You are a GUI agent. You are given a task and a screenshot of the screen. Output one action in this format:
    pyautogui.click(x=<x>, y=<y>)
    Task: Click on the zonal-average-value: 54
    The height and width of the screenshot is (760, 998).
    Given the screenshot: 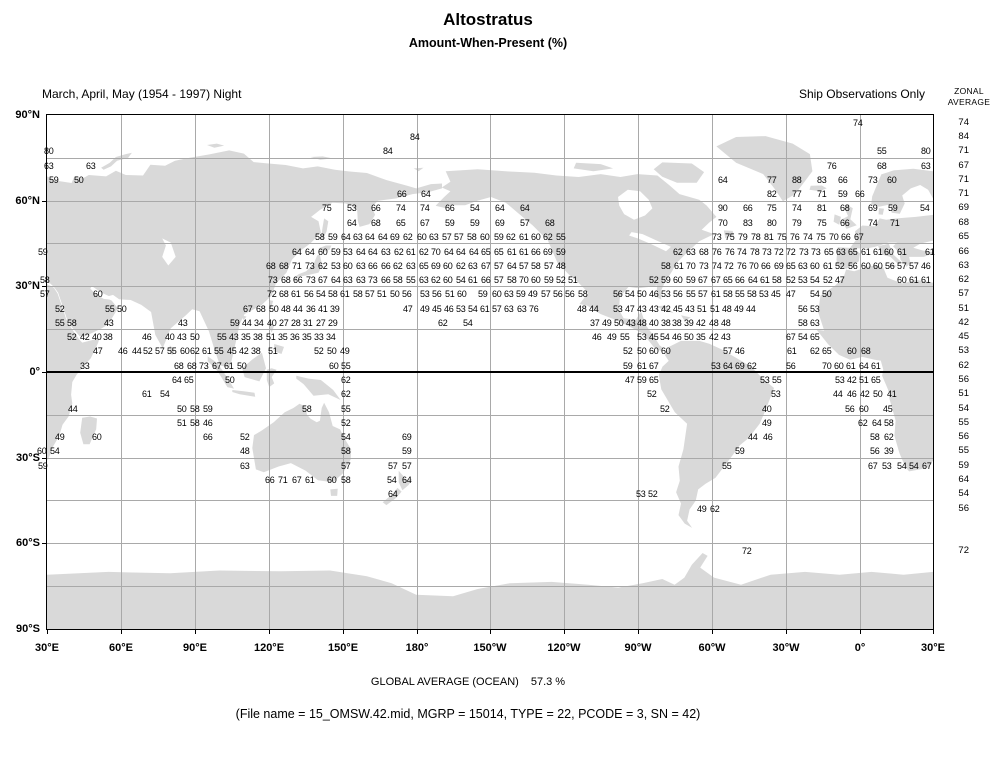 What is the action you would take?
    pyautogui.click(x=963, y=408)
    